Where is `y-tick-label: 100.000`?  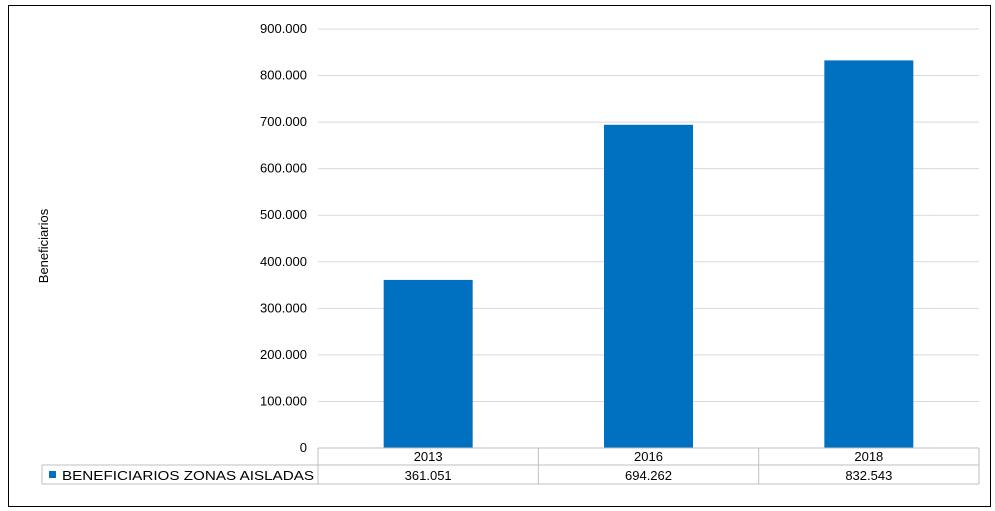 y-tick-label: 100.000 is located at coordinates (283, 400).